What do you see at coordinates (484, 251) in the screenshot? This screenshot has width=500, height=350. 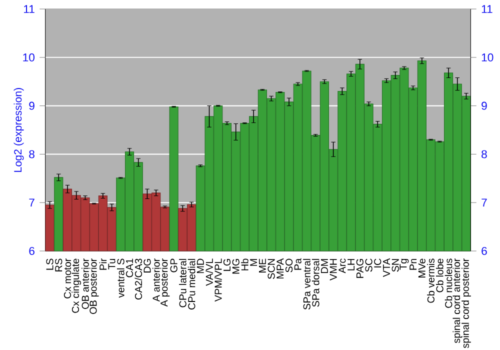 I see `y2-tick-label: 6` at bounding box center [484, 251].